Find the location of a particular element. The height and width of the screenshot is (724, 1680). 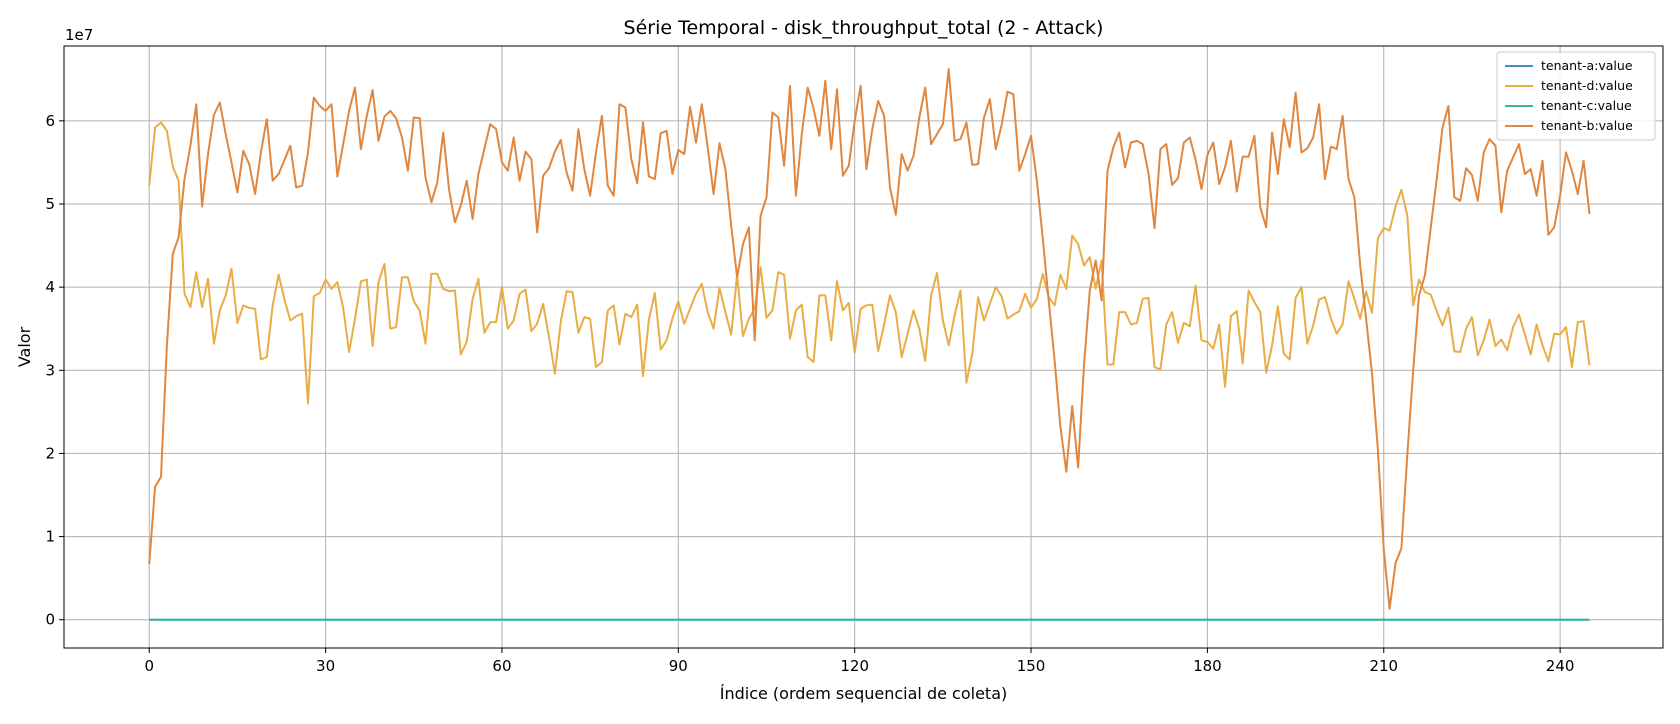

legend-label: tenant-c:value is located at coordinates (1586, 105).